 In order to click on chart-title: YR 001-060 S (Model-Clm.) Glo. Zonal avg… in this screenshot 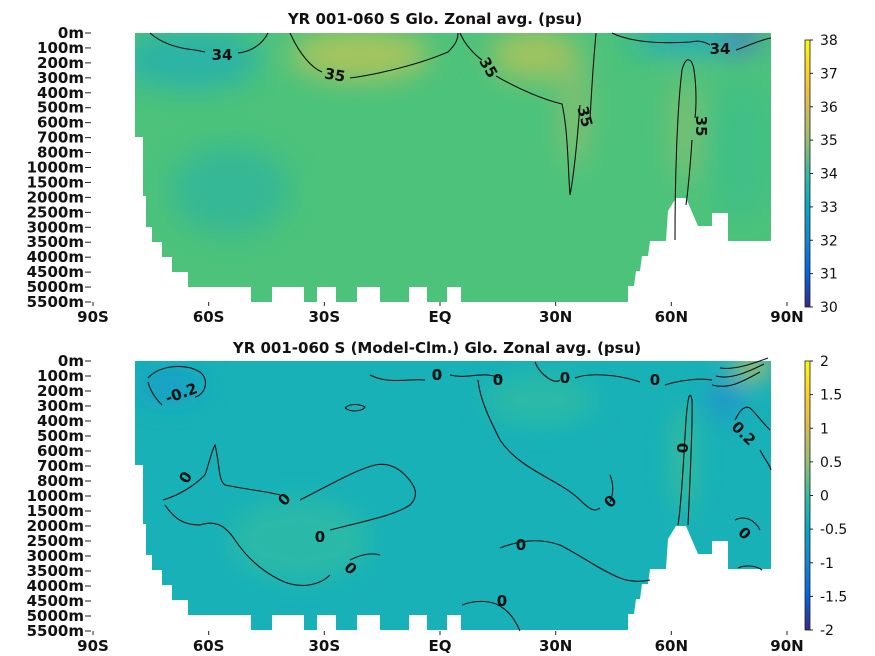, I will do `click(436, 348)`.